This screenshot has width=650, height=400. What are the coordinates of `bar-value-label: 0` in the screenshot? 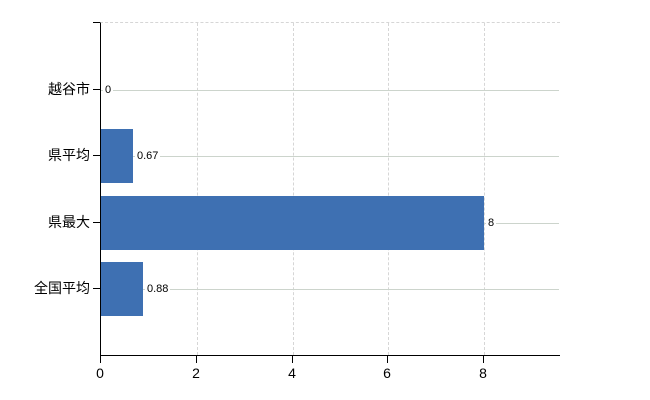 It's located at (108, 90).